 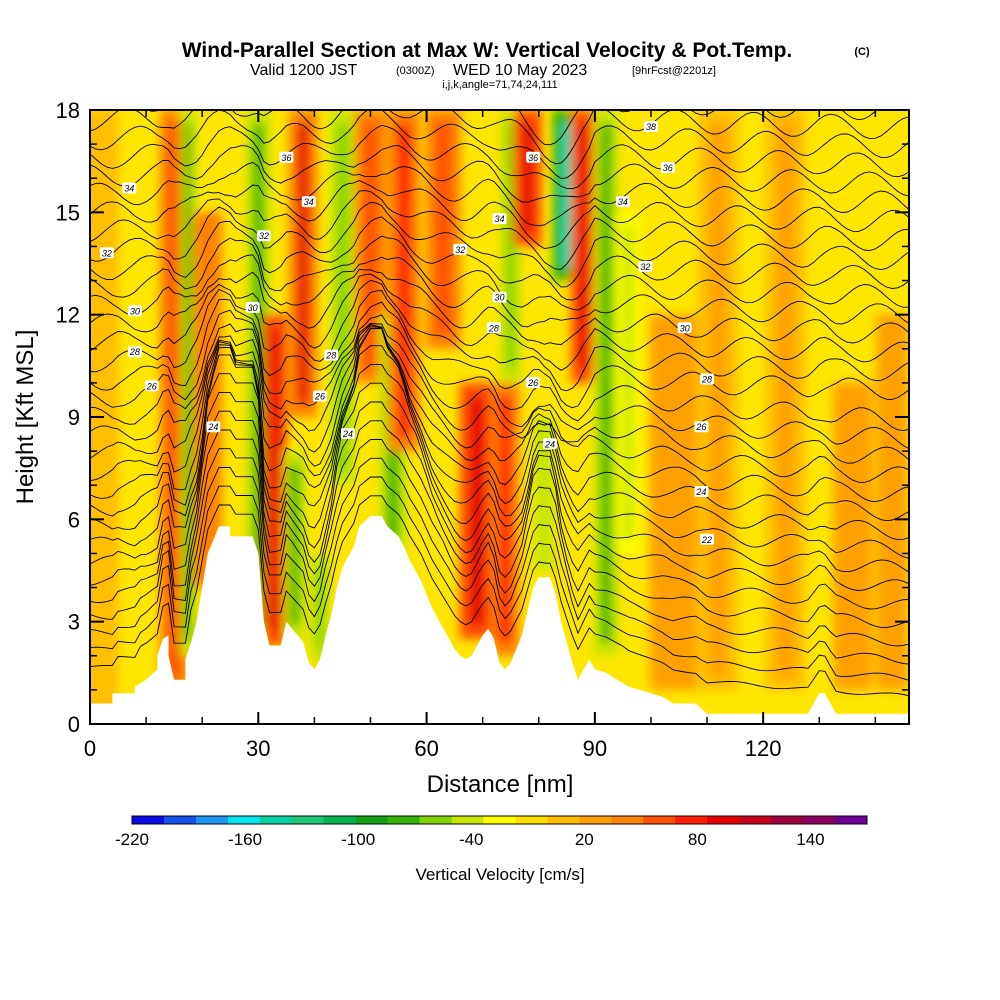 I want to click on x-tick-label: 30, so click(x=258, y=748).